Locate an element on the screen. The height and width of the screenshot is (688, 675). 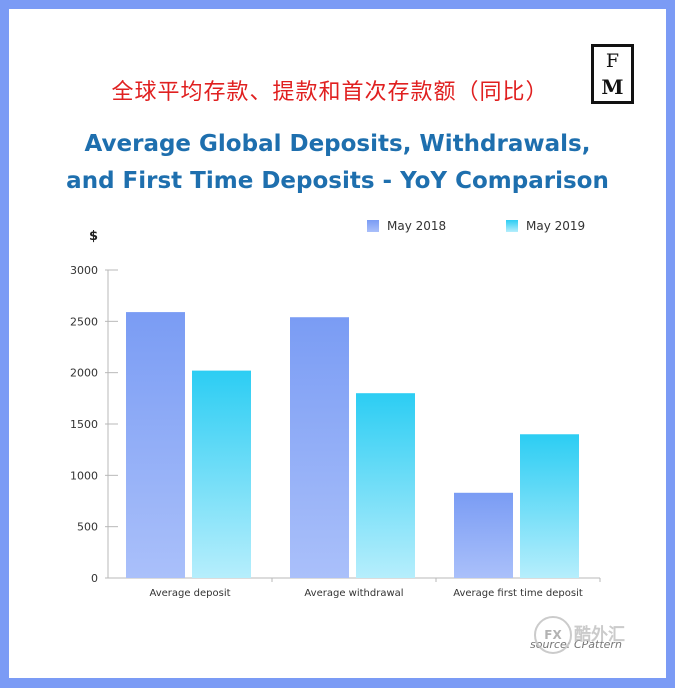
watermark-text: 酷外汇 is located at coordinates (599, 635).